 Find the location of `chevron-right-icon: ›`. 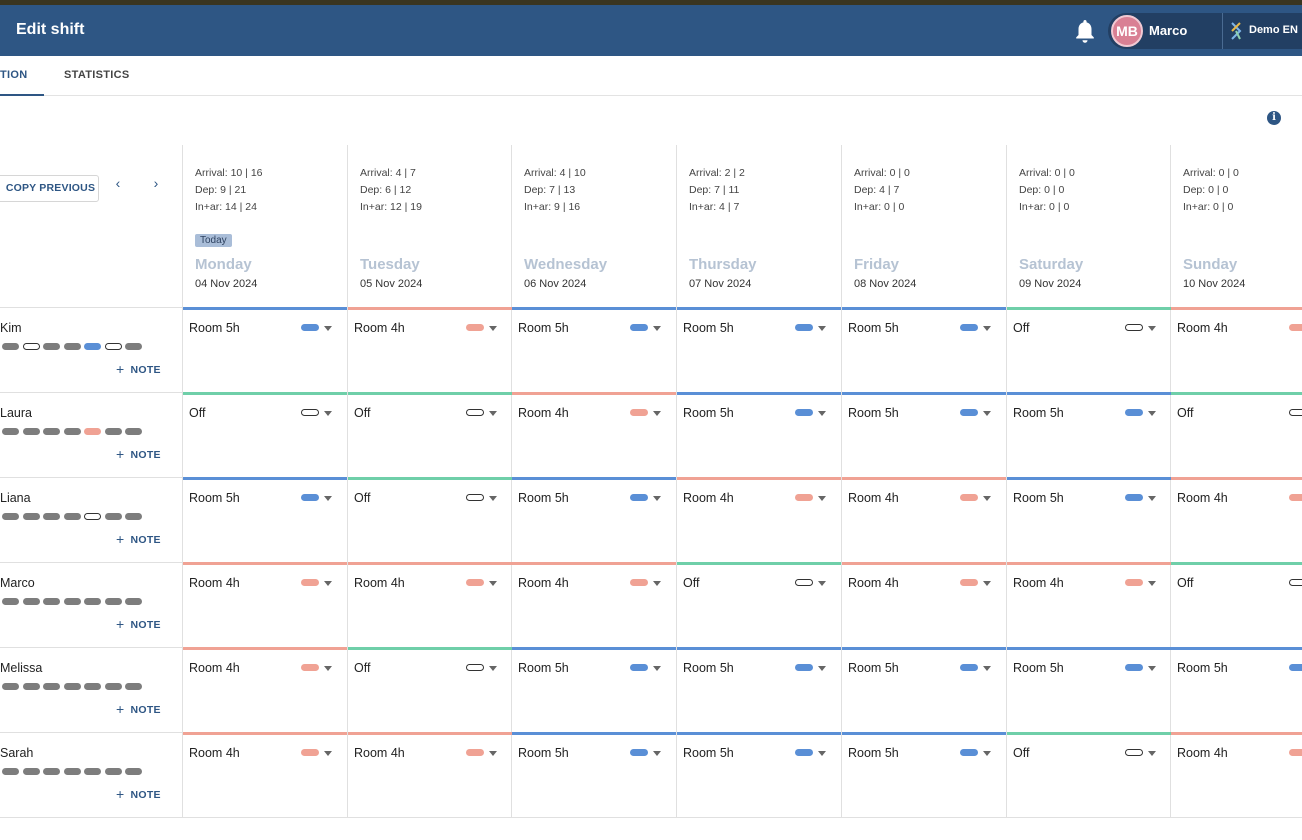

chevron-right-icon: › is located at coordinates (156, 183).